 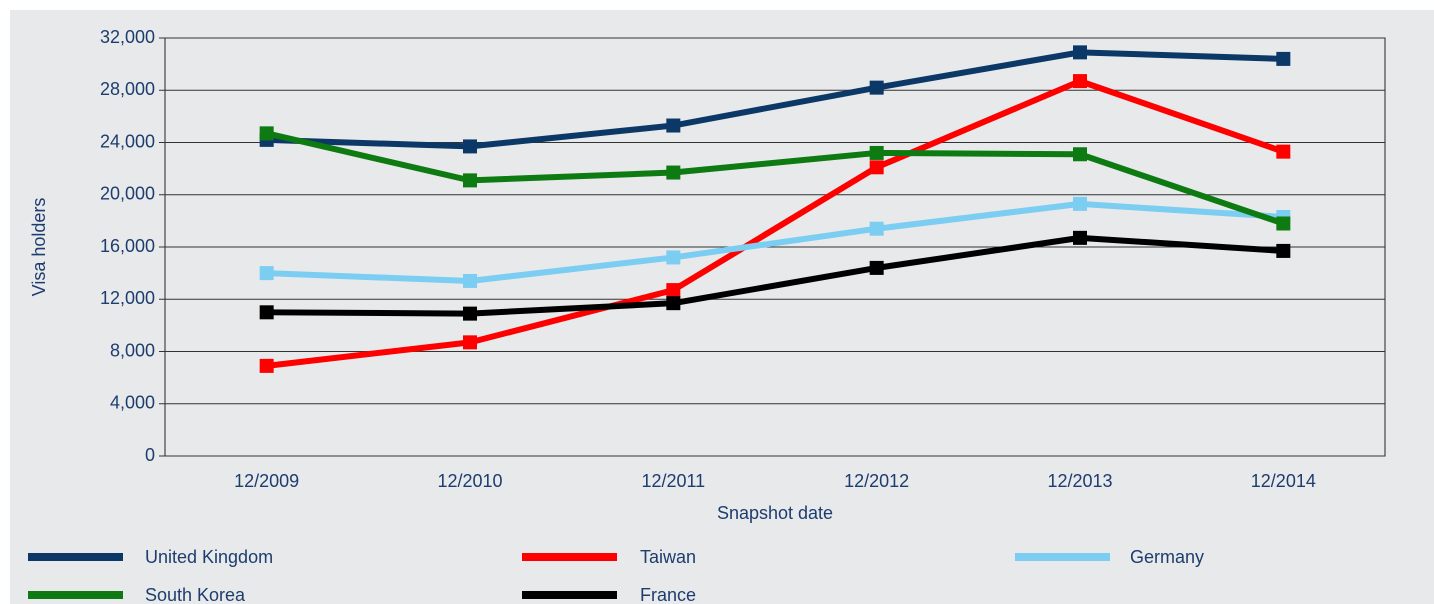 What do you see at coordinates (127, 246) in the screenshot?
I see `y-tick-label: 16,000` at bounding box center [127, 246].